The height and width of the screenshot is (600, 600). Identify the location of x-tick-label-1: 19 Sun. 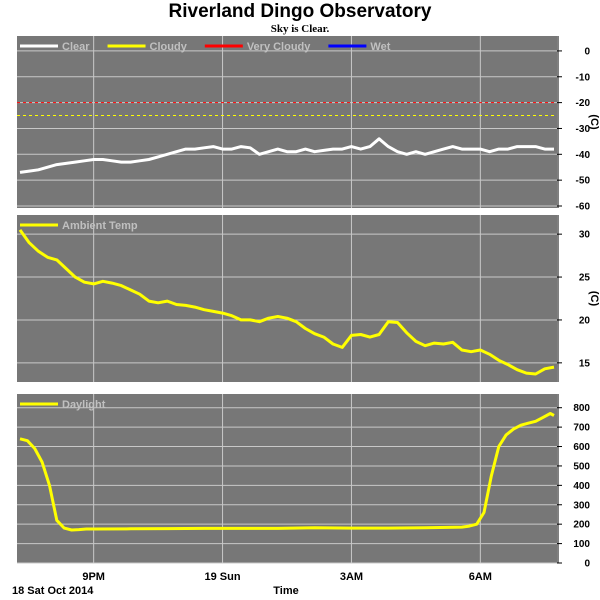
(223, 577).